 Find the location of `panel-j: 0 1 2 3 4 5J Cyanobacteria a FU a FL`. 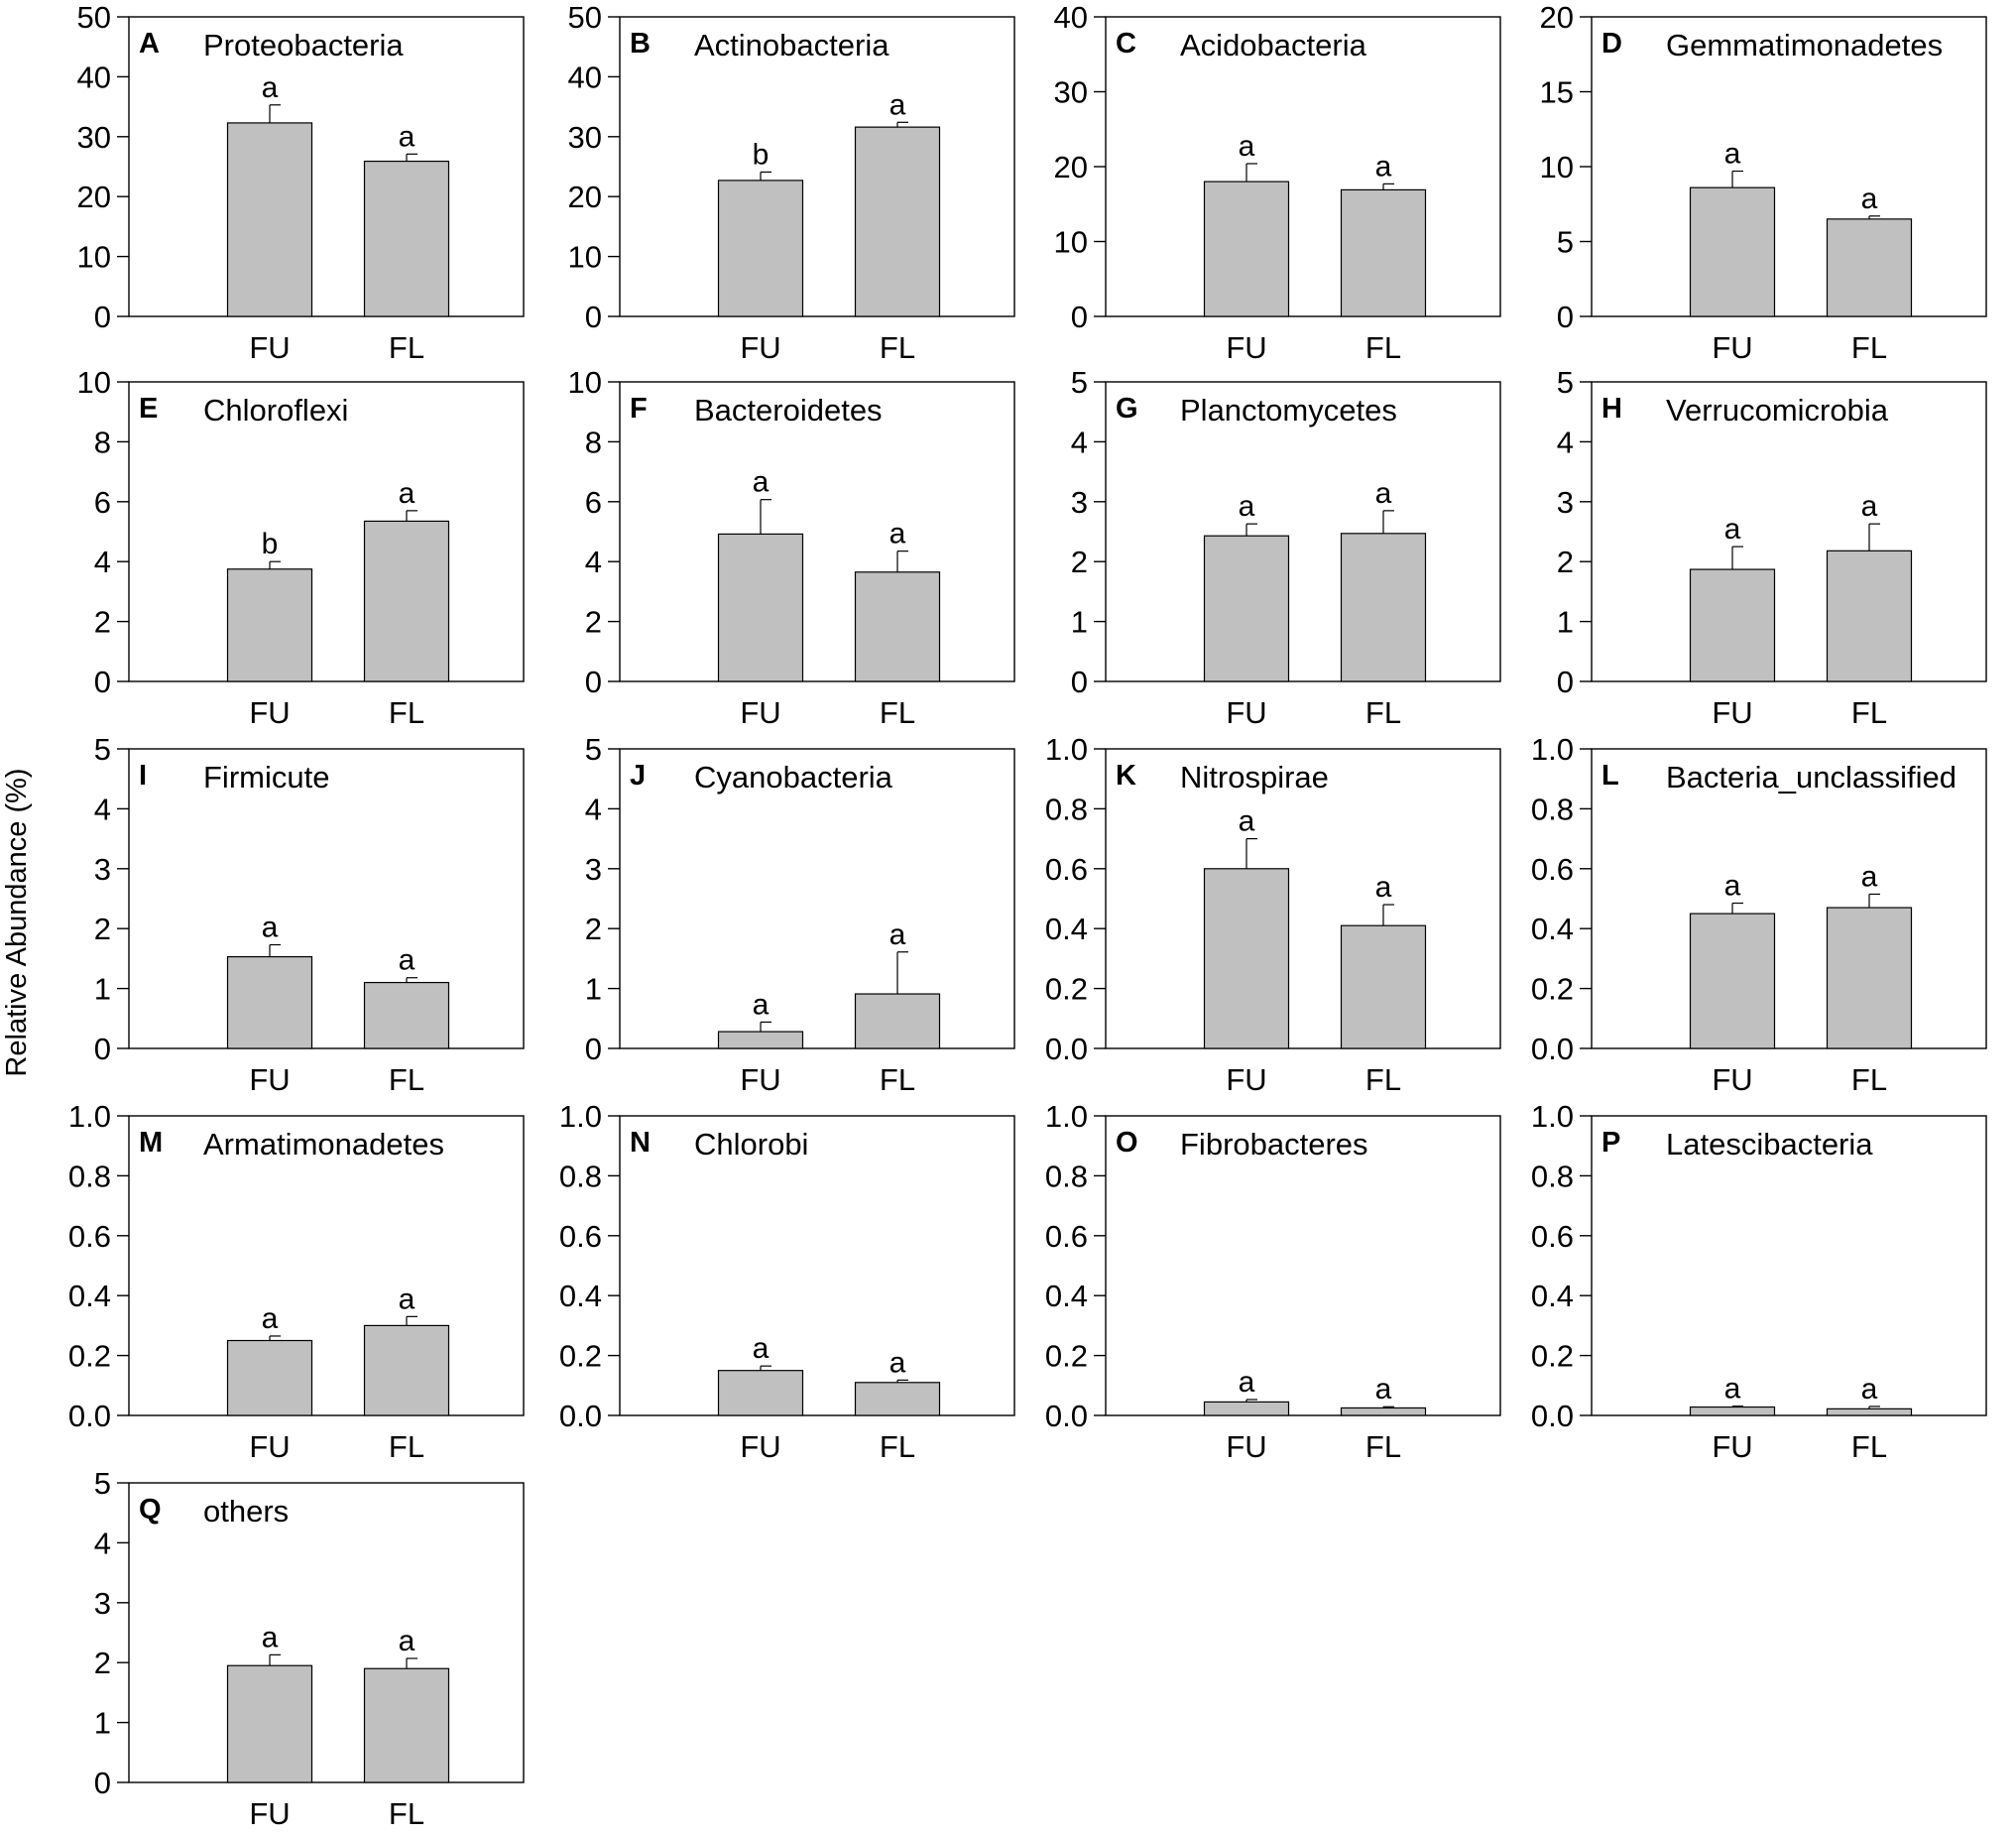

panel-j: 0 1 2 3 4 5J Cyanobacteria a FU a FL is located at coordinates (800, 914).